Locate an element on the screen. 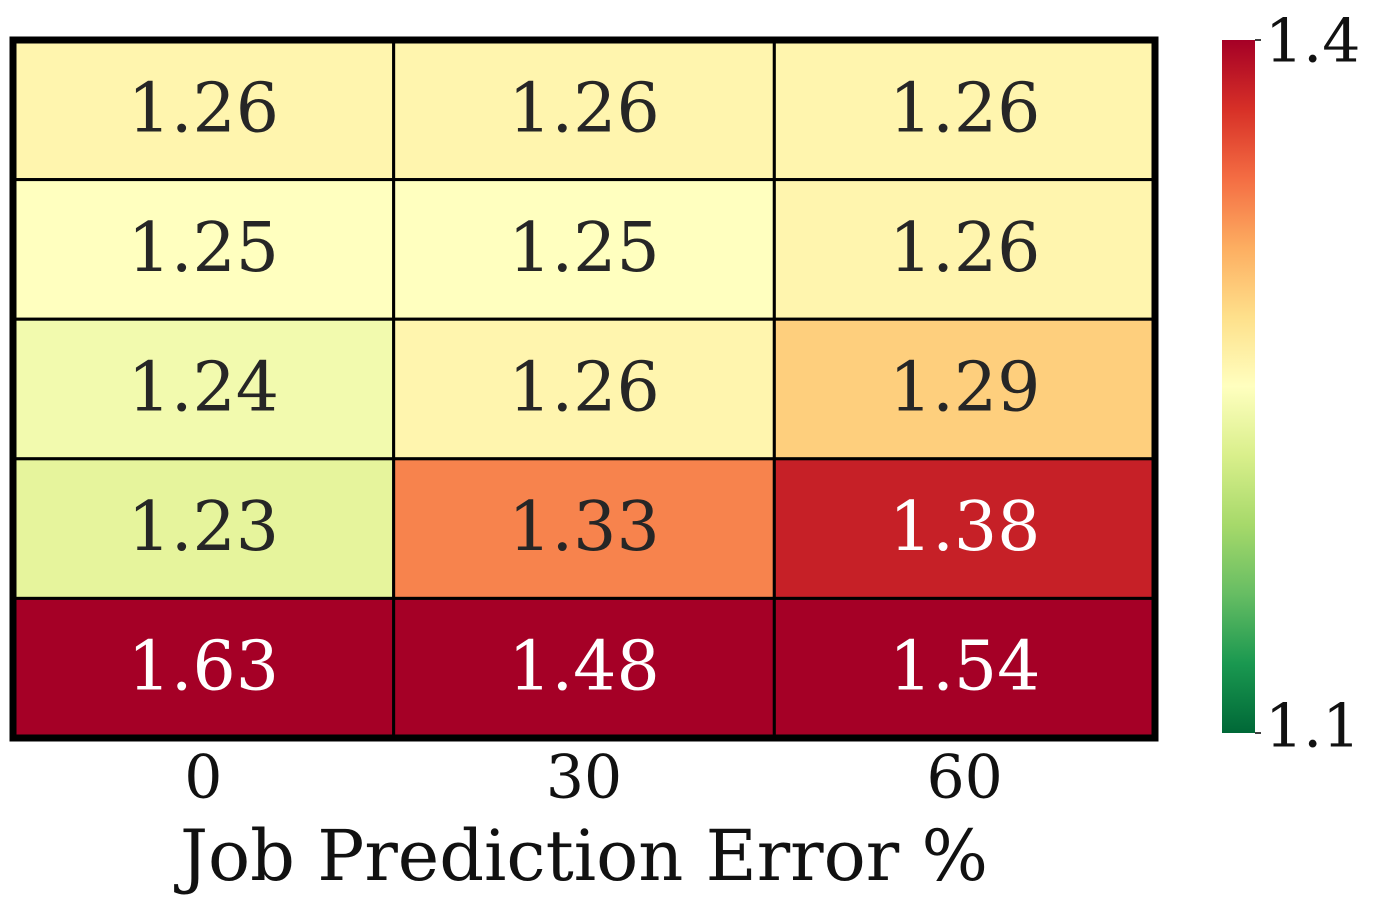 The image size is (1374, 924). cell-label: 1.24 is located at coordinates (203, 388).